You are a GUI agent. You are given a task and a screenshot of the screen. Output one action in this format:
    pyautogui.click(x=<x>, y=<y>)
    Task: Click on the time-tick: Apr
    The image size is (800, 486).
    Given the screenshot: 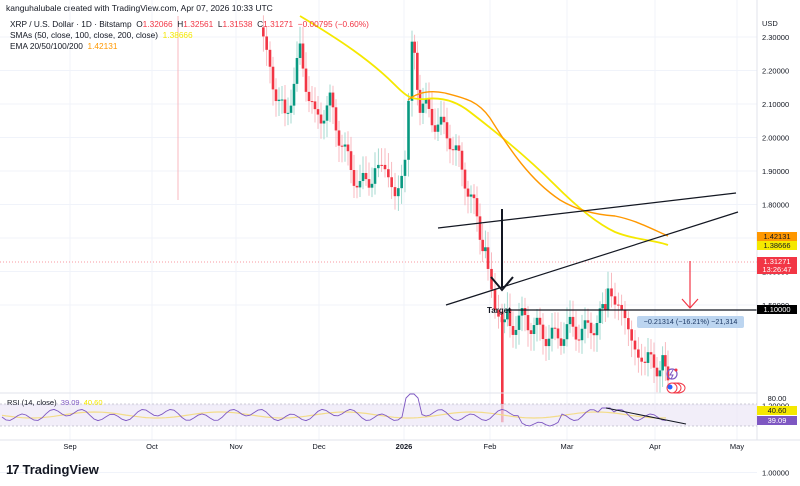 What is the action you would take?
    pyautogui.click(x=655, y=446)
    